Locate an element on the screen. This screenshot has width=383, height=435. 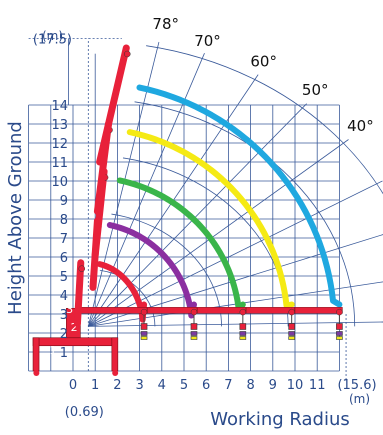
outrigger-left is located at coordinates (36, 354).